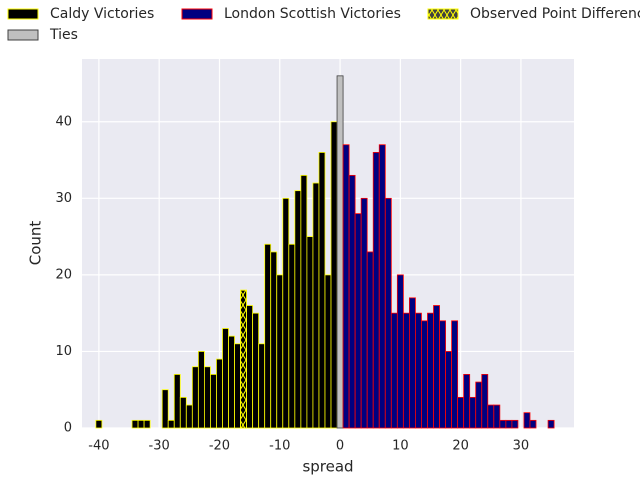  What do you see at coordinates (63, 35) in the screenshot?
I see `legend-label: Ties` at bounding box center [63, 35].